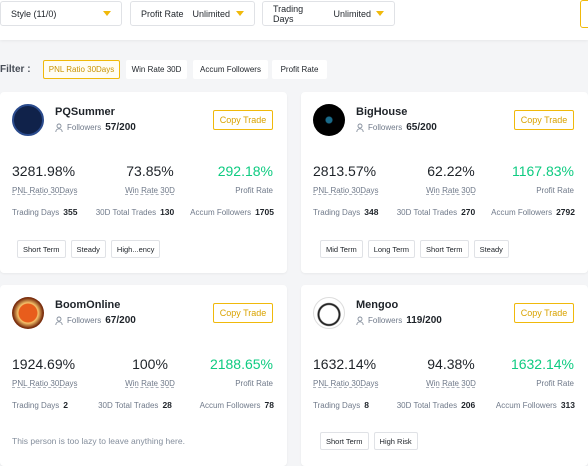 Image resolution: width=588 pixels, height=466 pixels. Describe the element at coordinates (567, 405) in the screenshot. I see `detail-value: 313` at that location.